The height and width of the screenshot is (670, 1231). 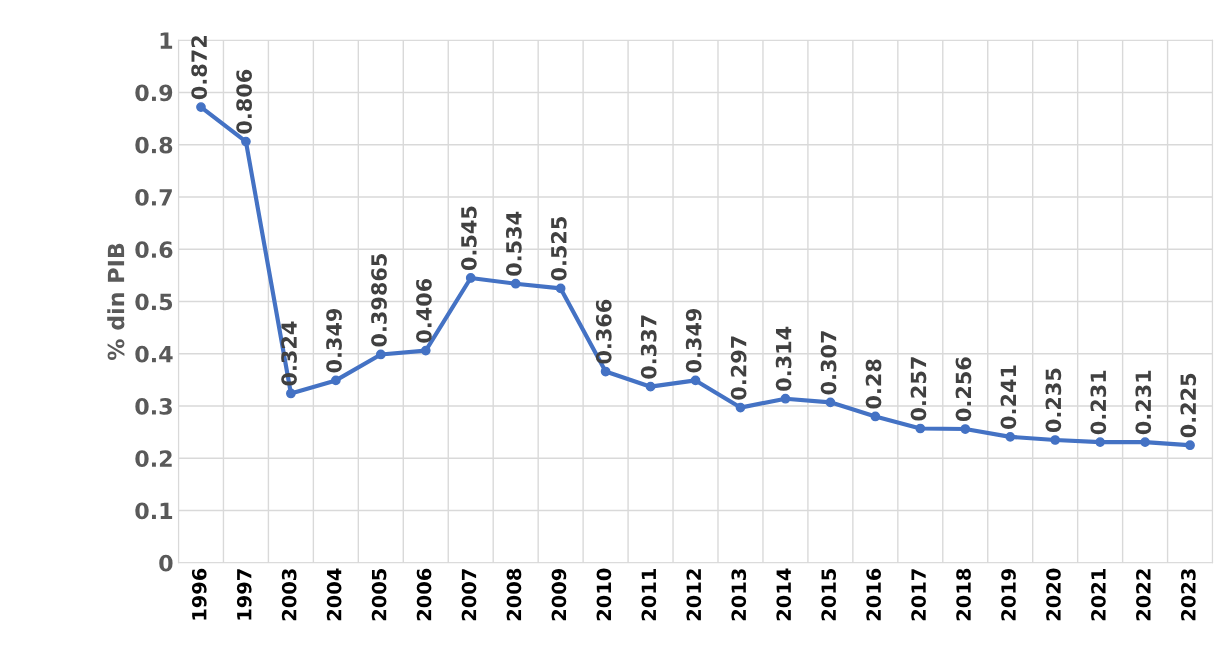 What do you see at coordinates (1053, 400) in the screenshot?
I see `data-label: 0.235` at bounding box center [1053, 400].